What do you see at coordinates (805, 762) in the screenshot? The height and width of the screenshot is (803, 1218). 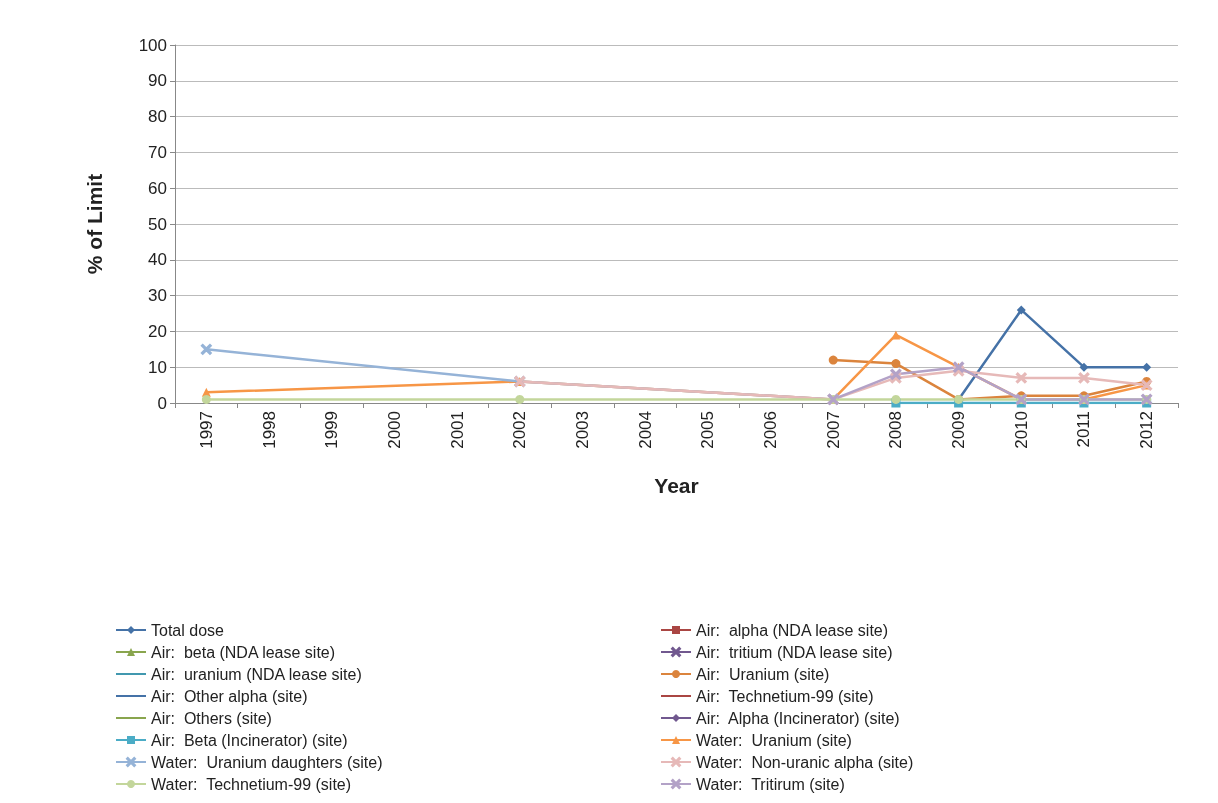 I see `legend-label: Water: Non-uranic alpha (site)` at bounding box center [805, 762].